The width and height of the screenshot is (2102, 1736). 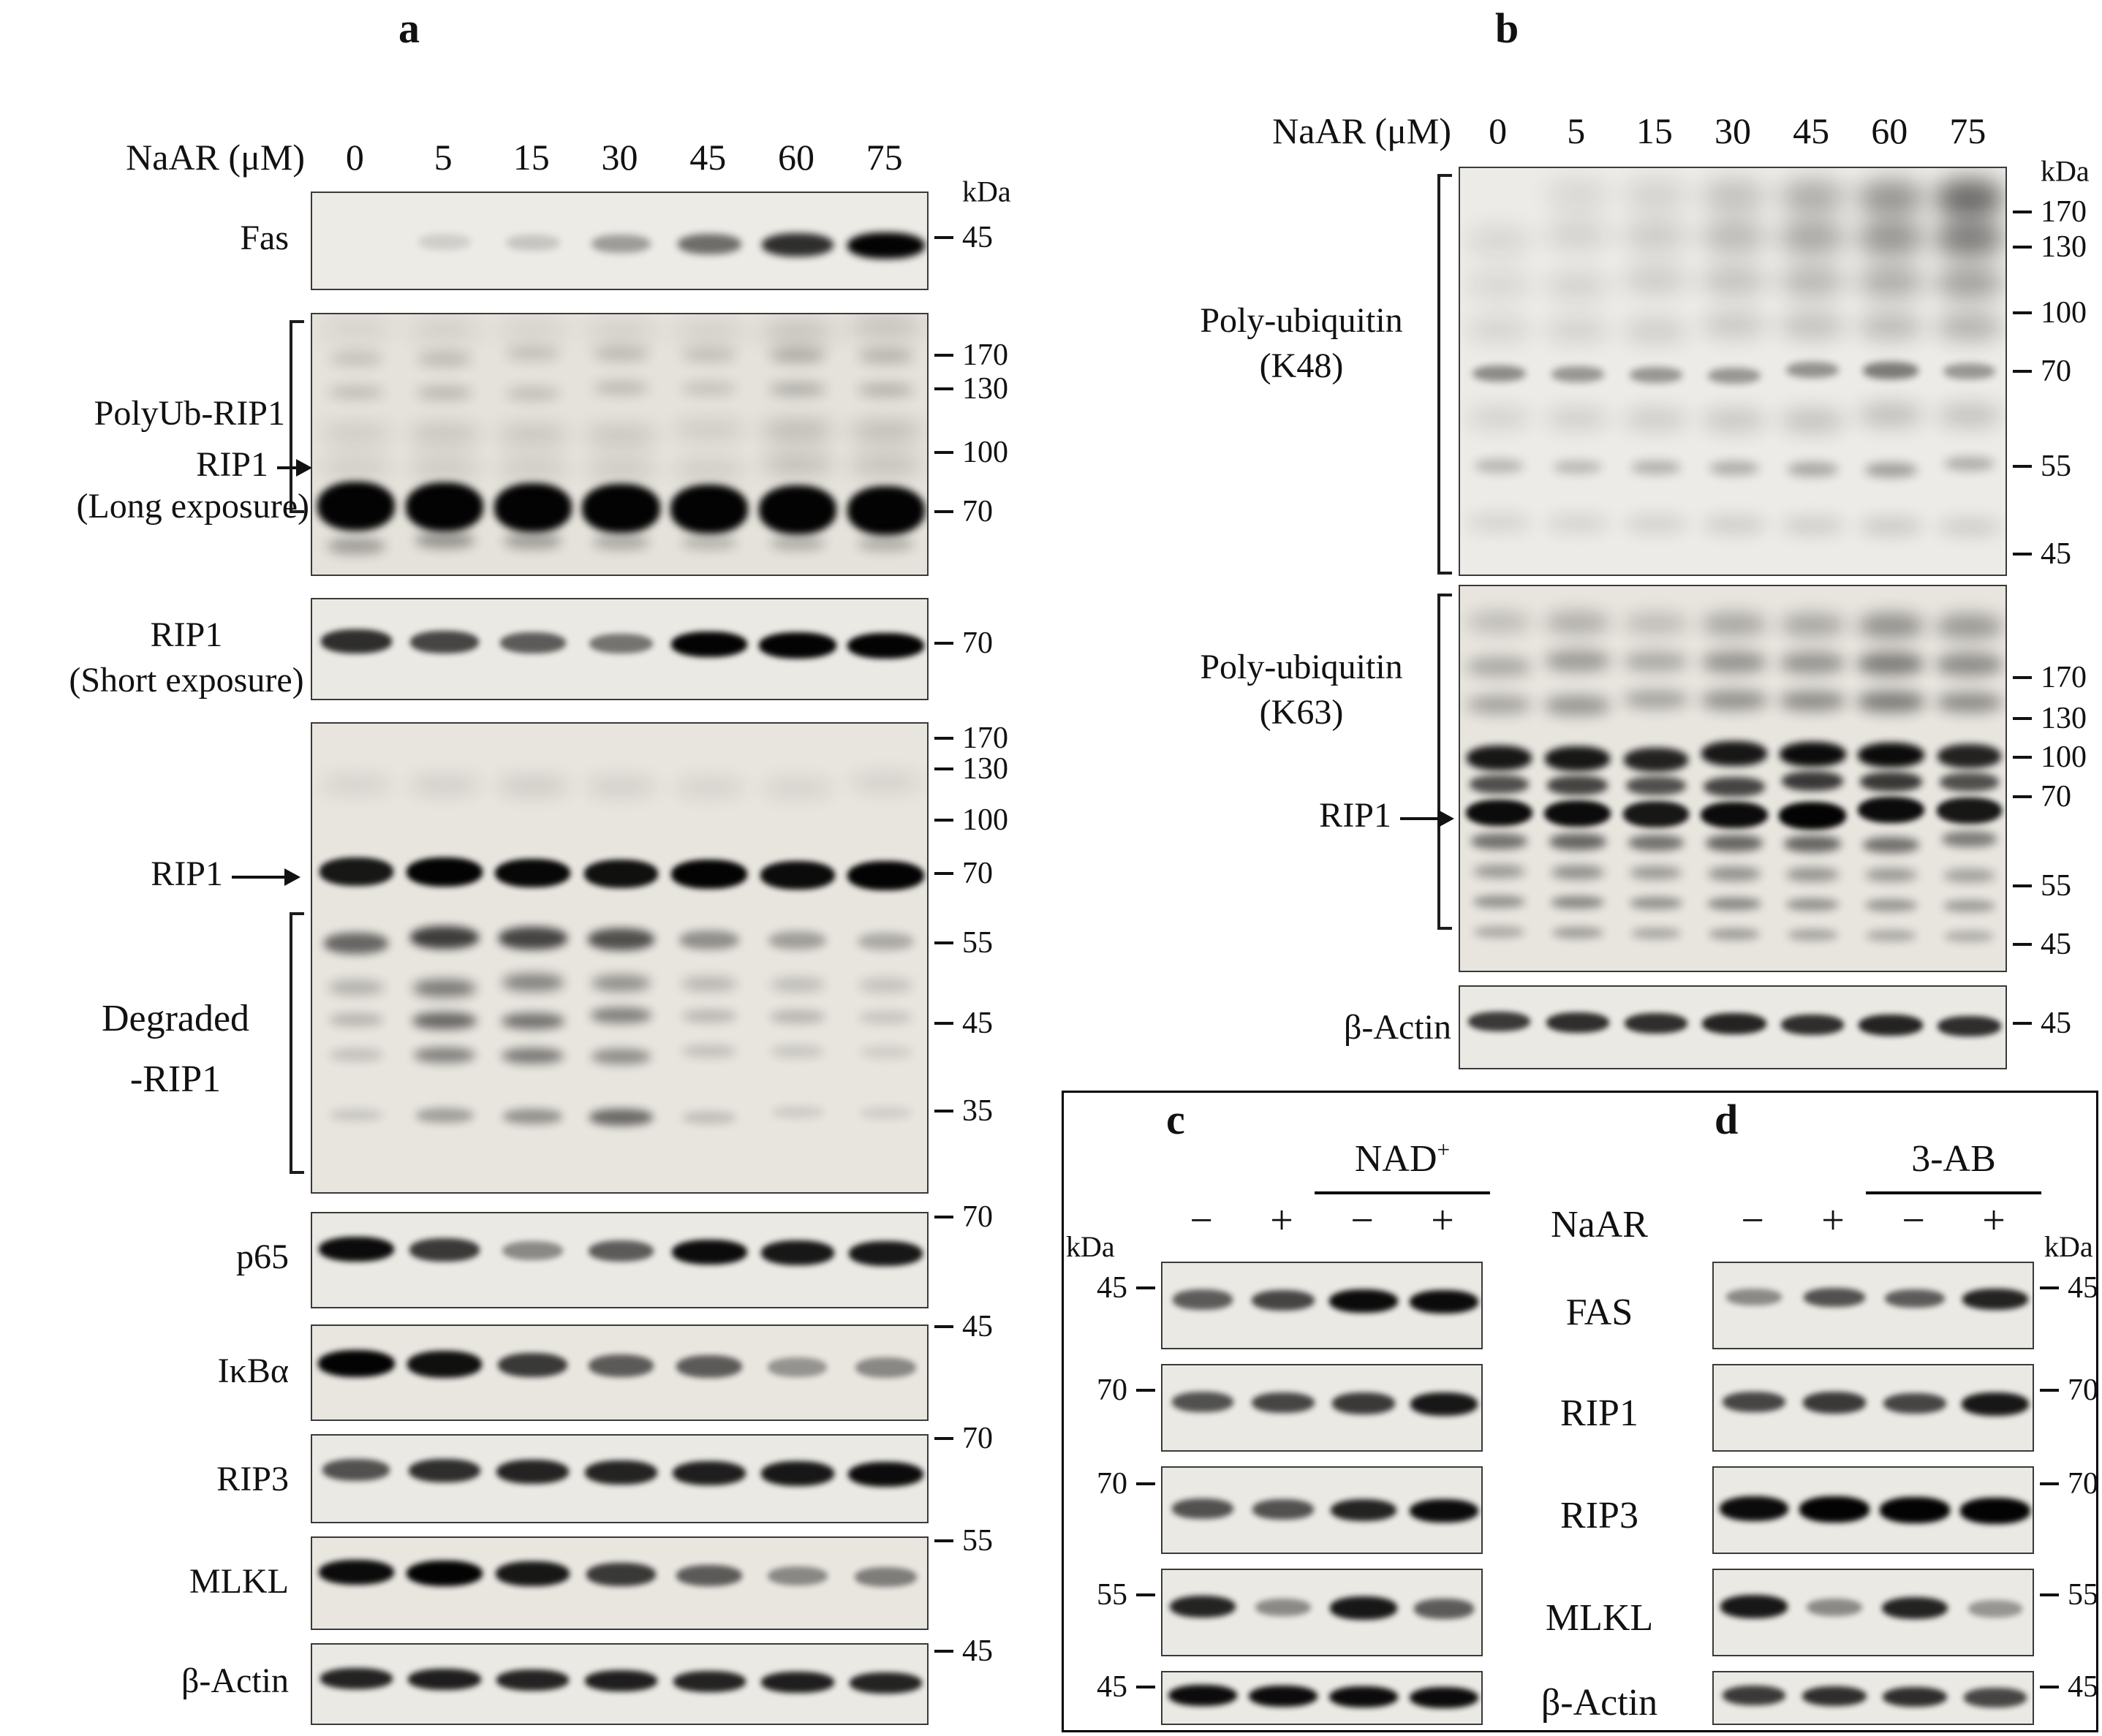 I want to click on label-polyub-k63: Poly-ubiquitin (K63), so click(x=1301, y=690).